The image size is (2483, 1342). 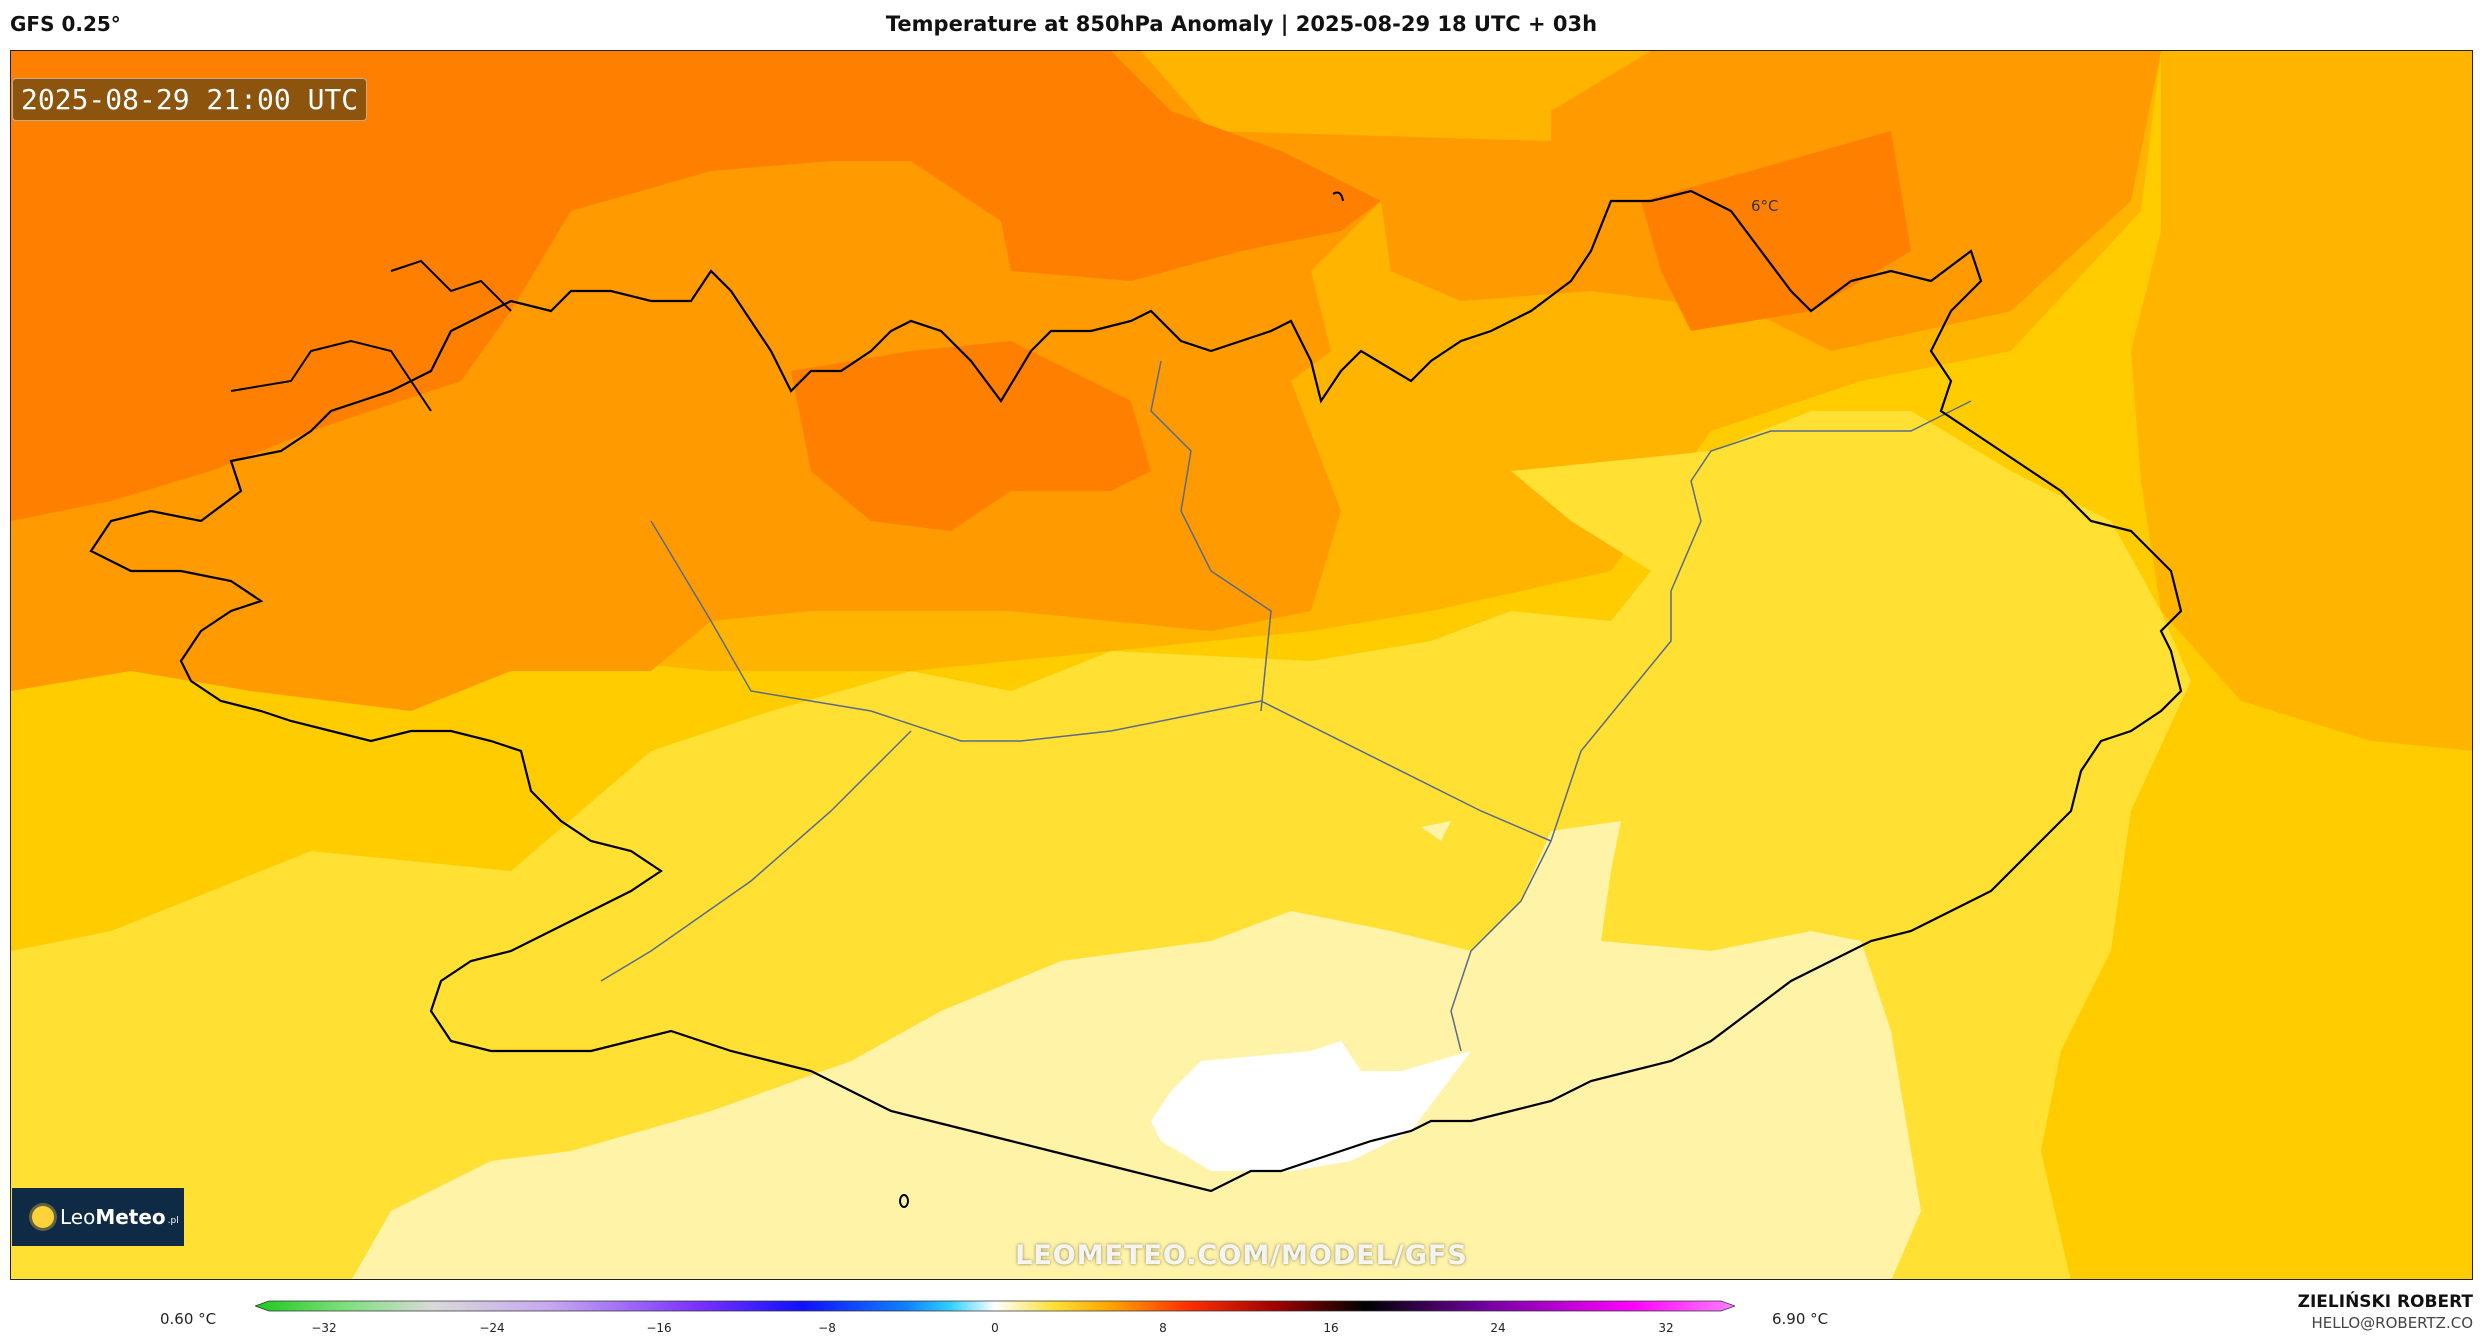 What do you see at coordinates (1776, 231) in the screenshot?
I see `band-dark-orange-northeast` at bounding box center [1776, 231].